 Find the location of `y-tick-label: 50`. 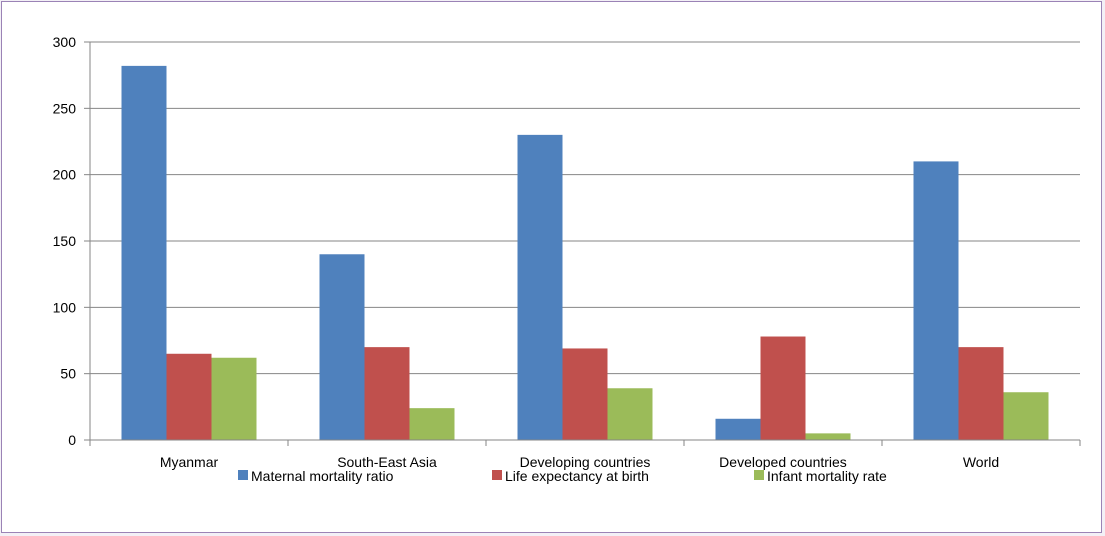

y-tick-label: 50 is located at coordinates (68, 374).